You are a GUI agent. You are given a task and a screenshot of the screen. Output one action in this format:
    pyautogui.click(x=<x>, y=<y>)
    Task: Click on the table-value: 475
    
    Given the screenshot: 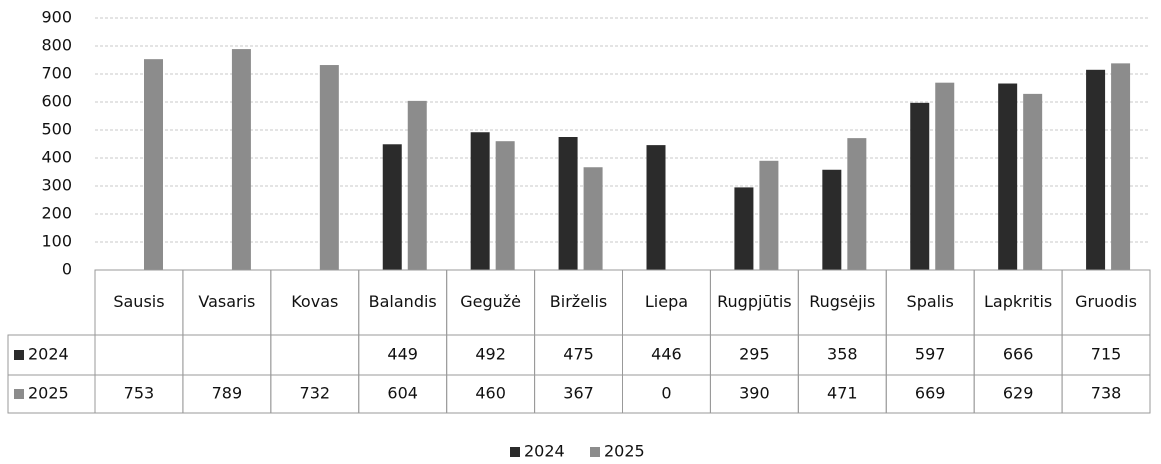 What is the action you would take?
    pyautogui.click(x=578, y=354)
    